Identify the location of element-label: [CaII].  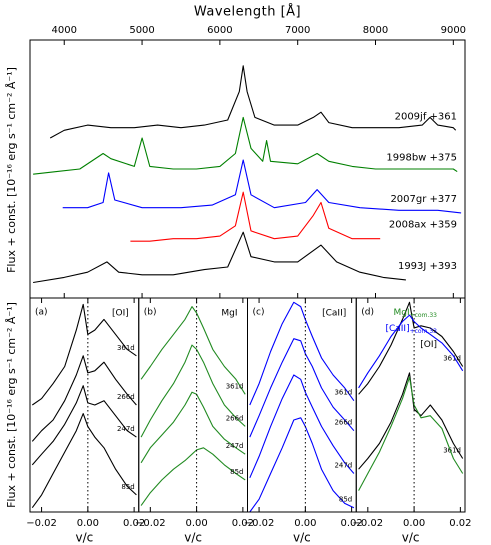
(334, 314).